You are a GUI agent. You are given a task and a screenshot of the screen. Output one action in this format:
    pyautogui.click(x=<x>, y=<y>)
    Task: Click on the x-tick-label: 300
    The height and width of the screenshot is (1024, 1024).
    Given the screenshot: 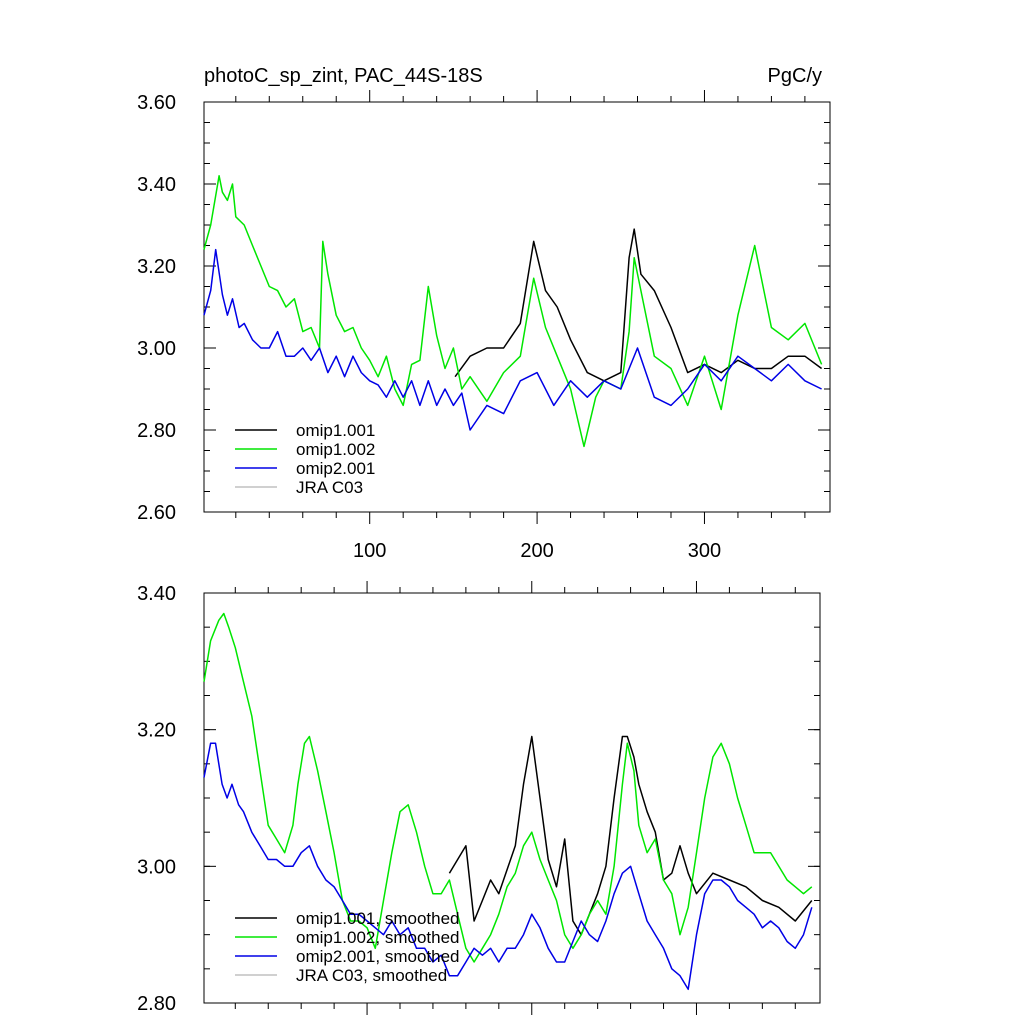 What is the action you would take?
    pyautogui.click(x=704, y=551)
    